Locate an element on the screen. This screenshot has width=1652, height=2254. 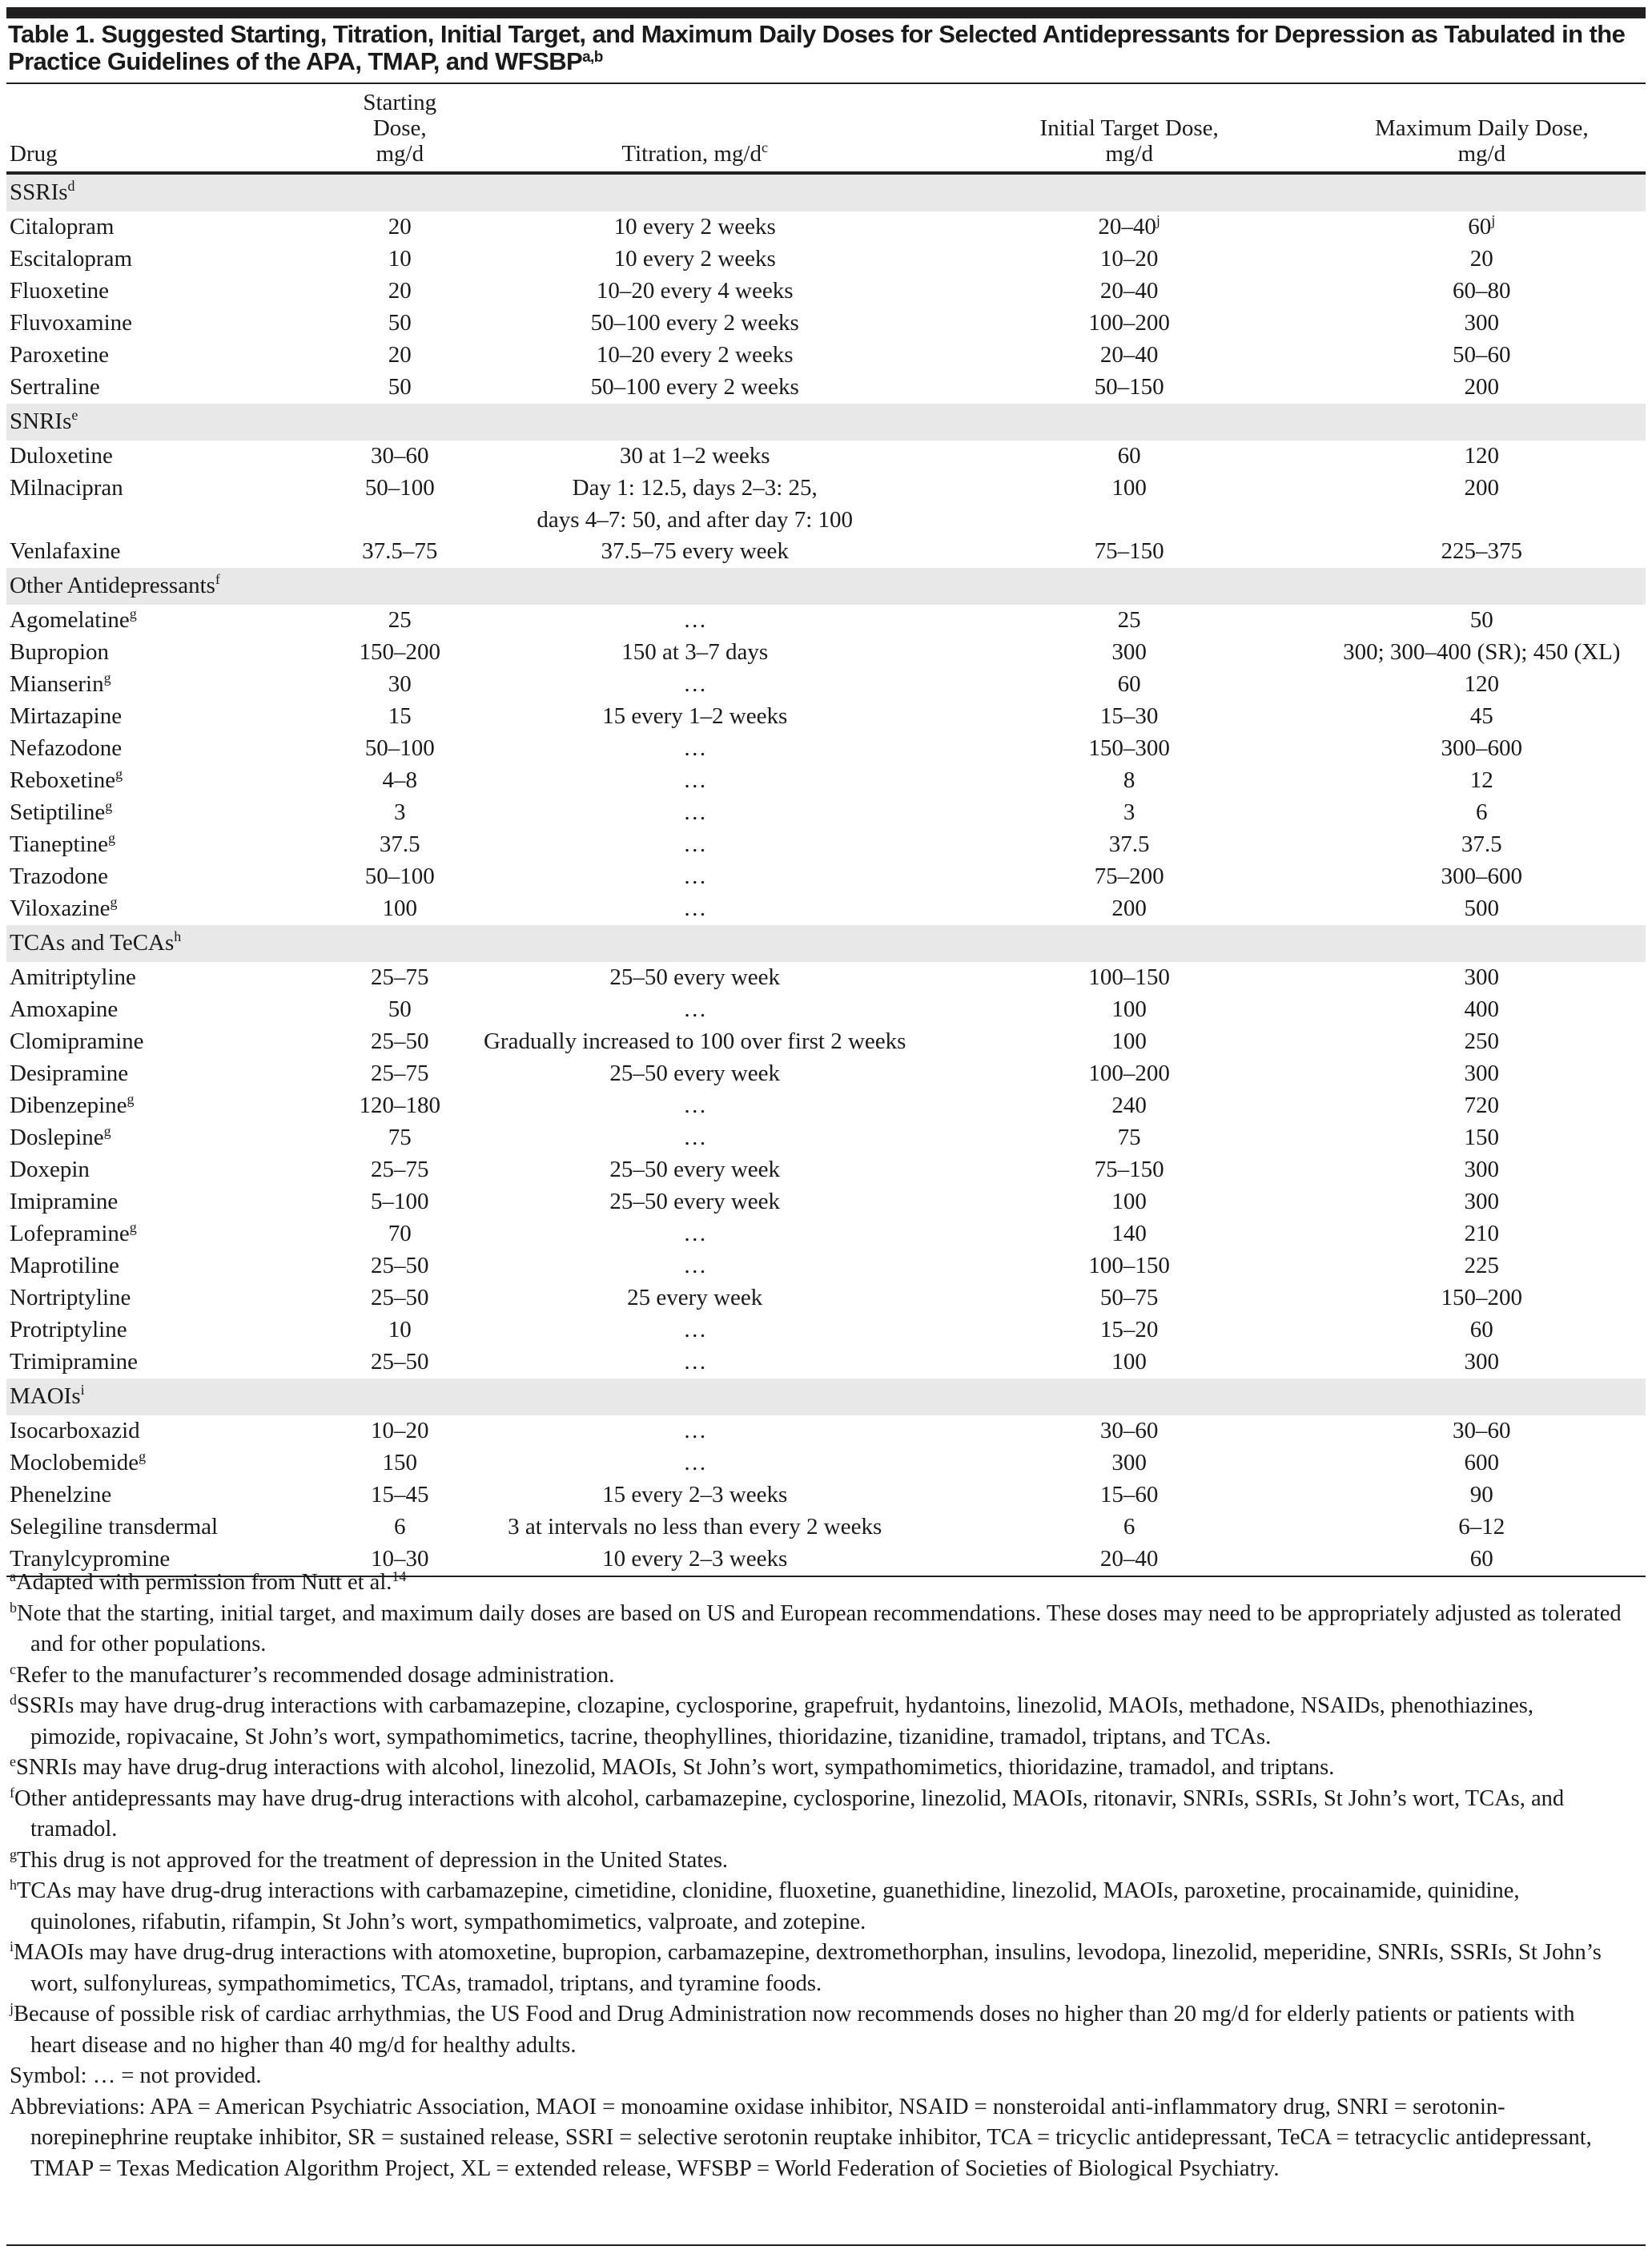
cell-max-daily: 225 is located at coordinates (1482, 1265).